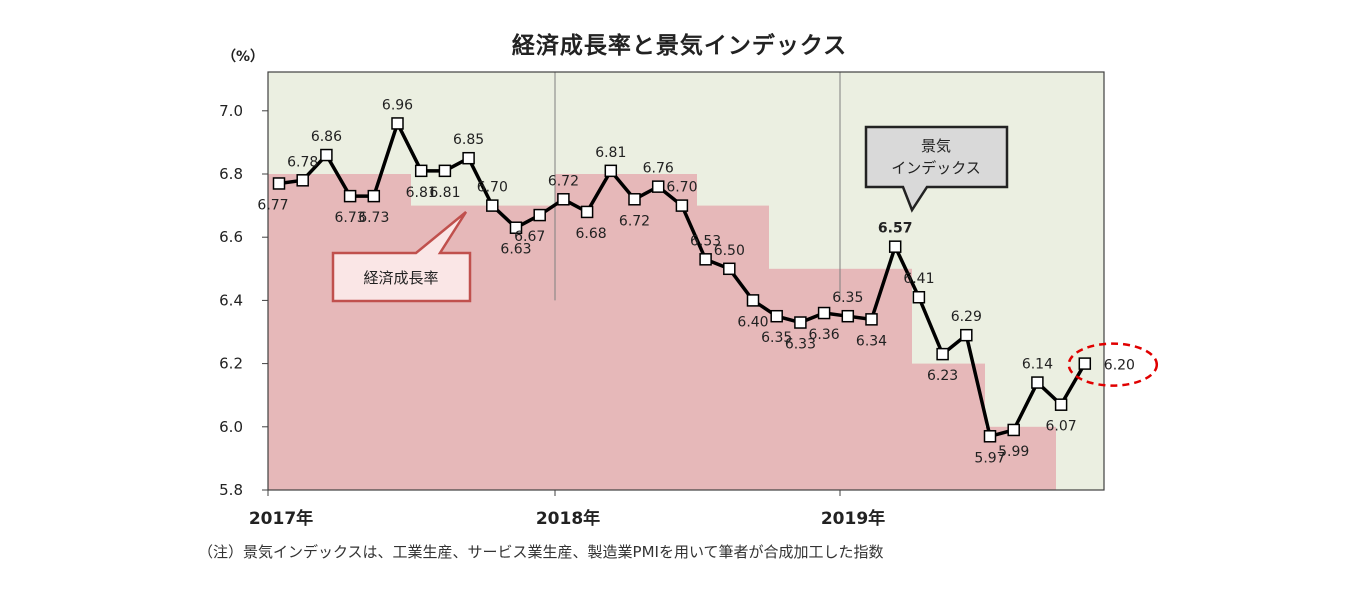 The image size is (1359, 592). I want to click on y-tick-label: 7.0, so click(231, 111).